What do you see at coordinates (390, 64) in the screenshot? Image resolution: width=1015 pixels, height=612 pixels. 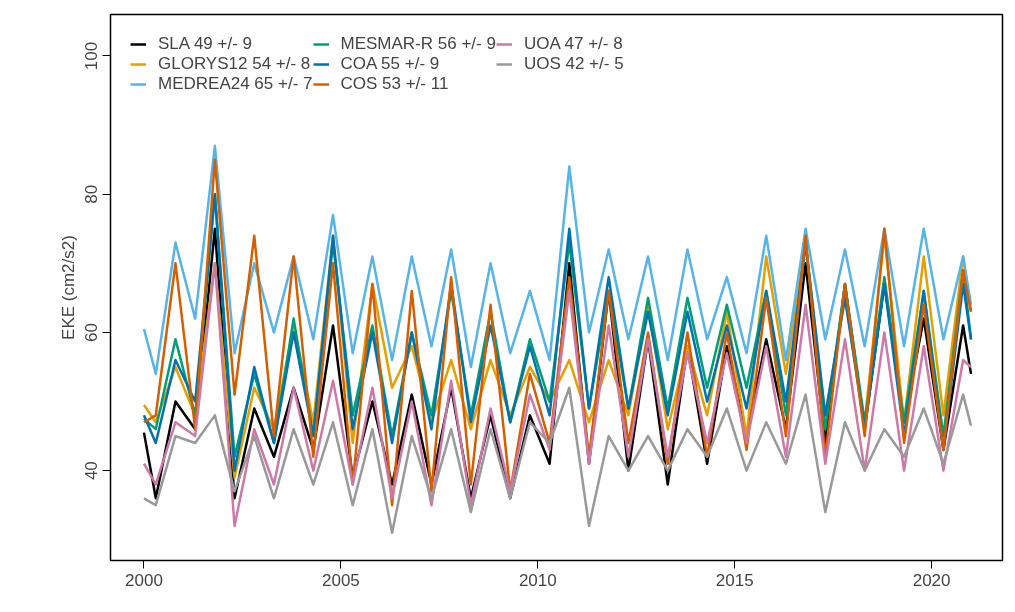 I see `legend-label: COA 55 +/- 9` at bounding box center [390, 64].